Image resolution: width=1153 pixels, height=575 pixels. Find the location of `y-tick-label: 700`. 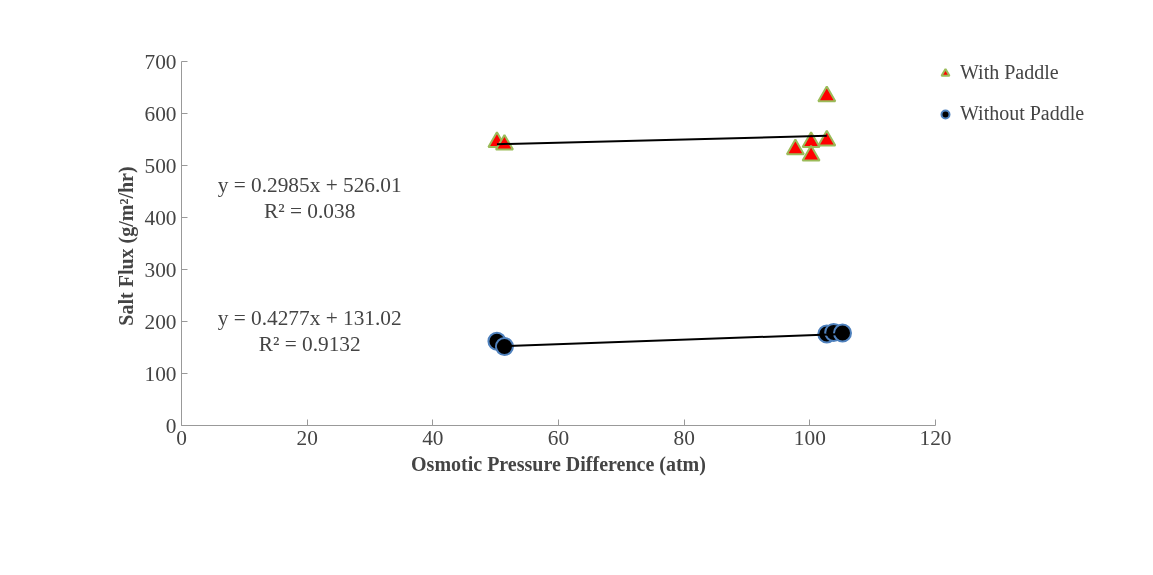

y-tick-label: 700 is located at coordinates (160, 61).